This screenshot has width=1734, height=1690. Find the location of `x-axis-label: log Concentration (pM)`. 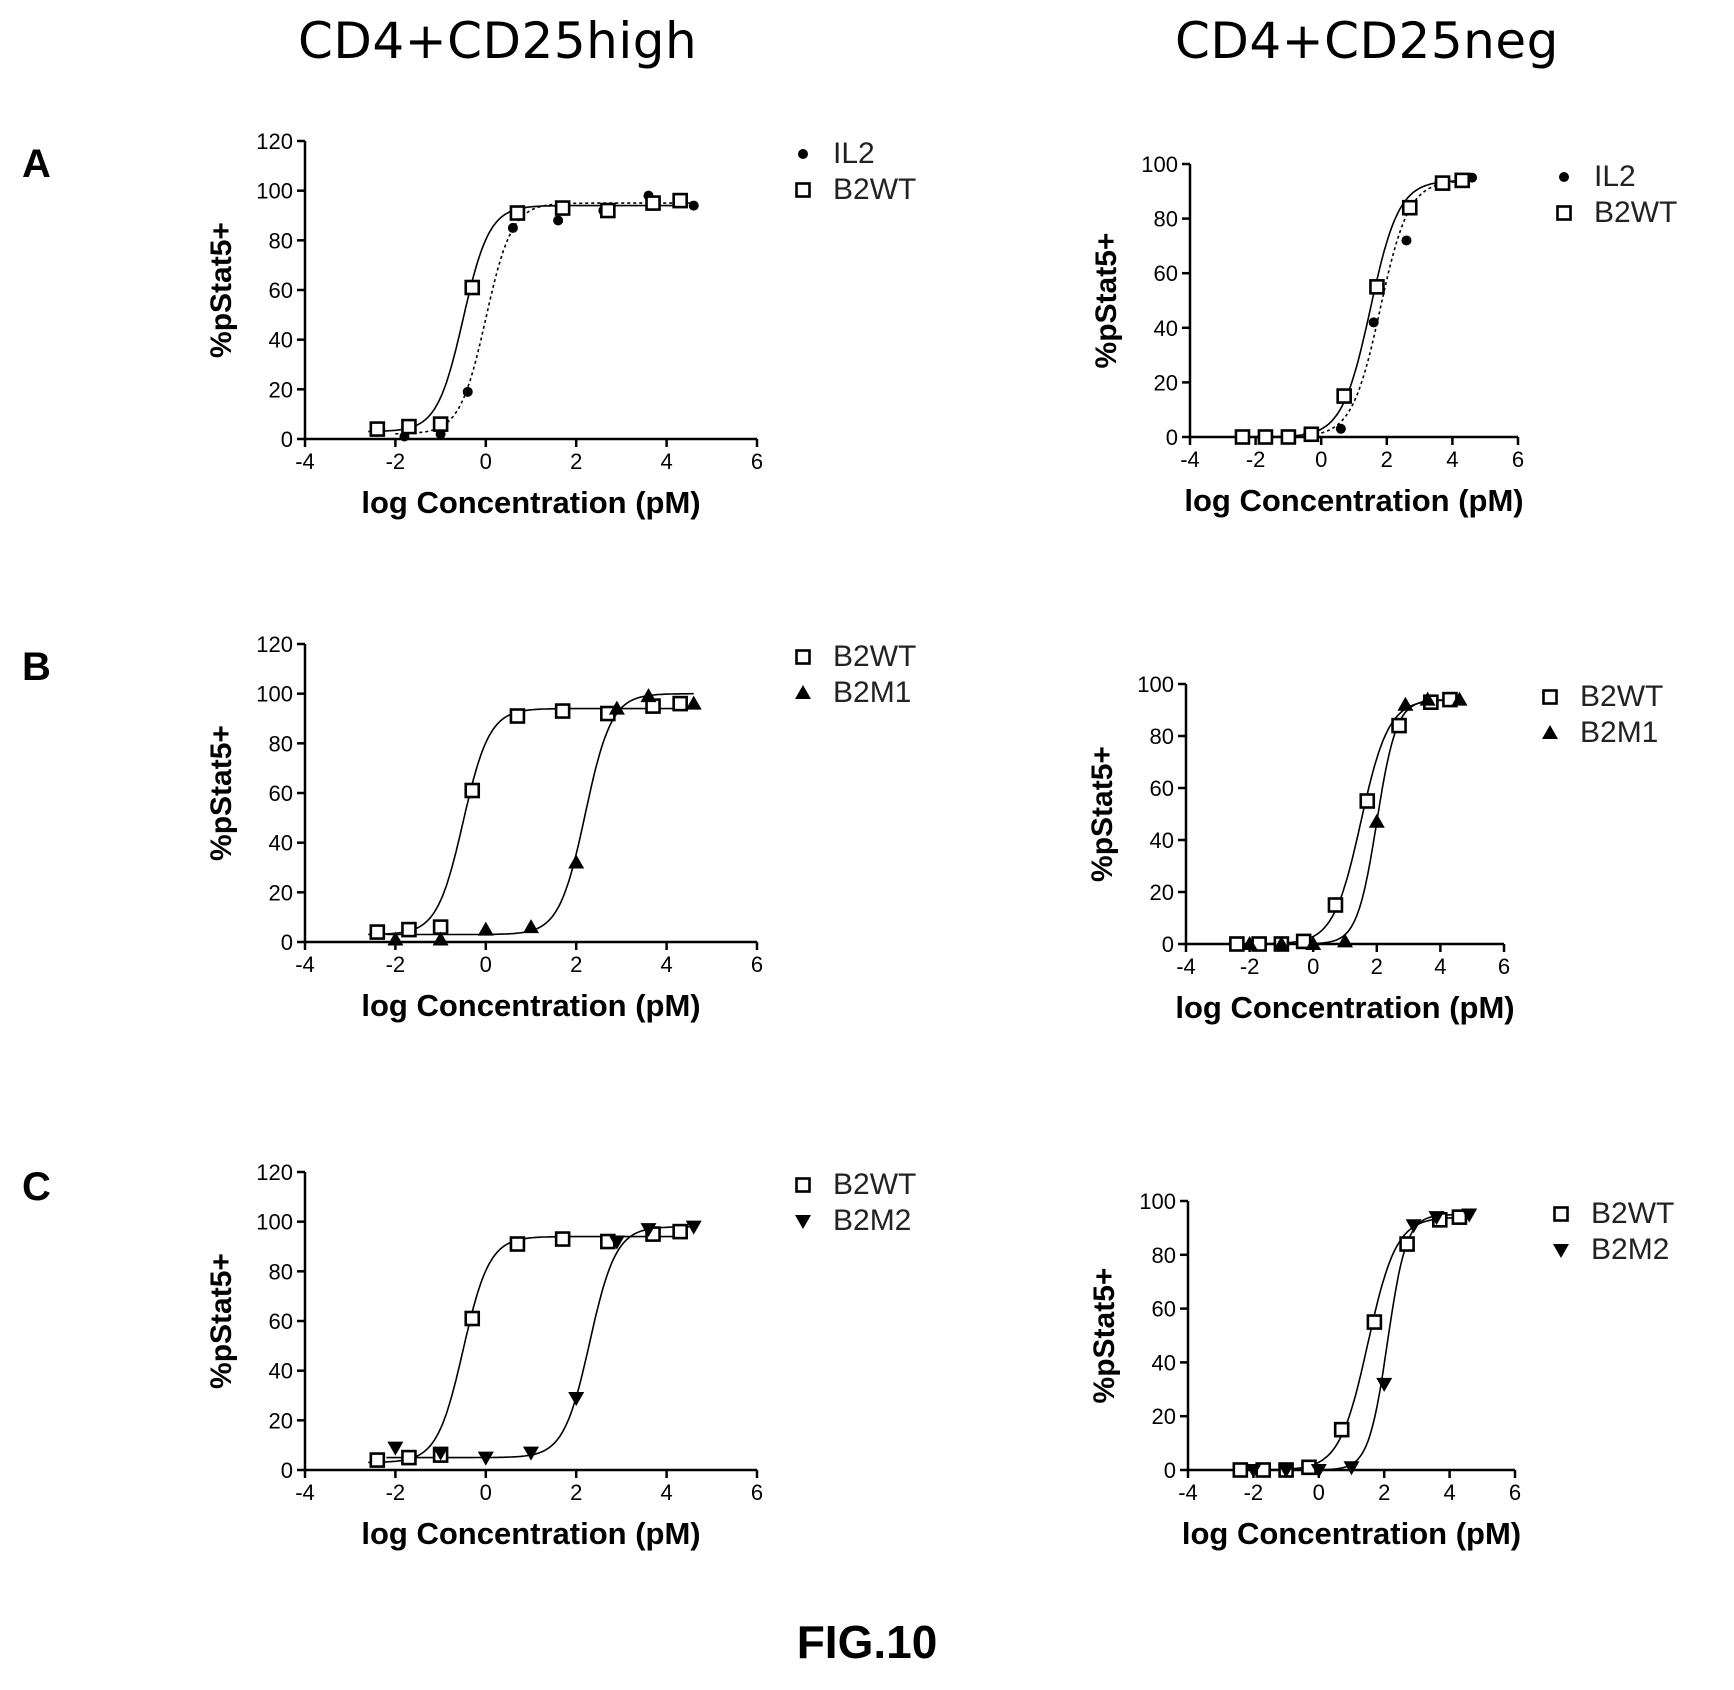

x-axis-label: log Concentration (pM) is located at coordinates (1353, 500).